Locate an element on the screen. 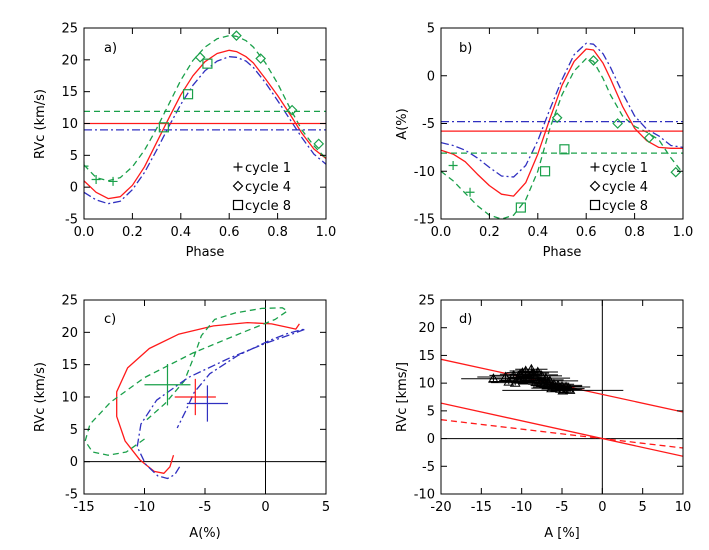  legend-symbol-plus is located at coordinates (238, 167).